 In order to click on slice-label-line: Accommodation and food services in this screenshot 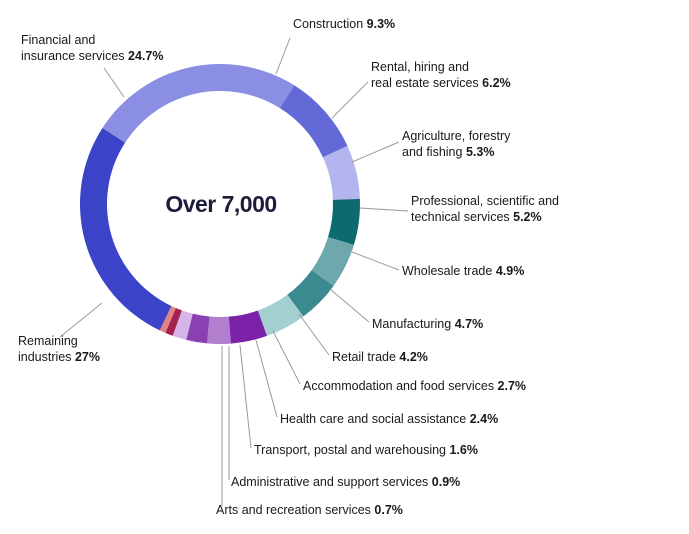, I will do `click(400, 386)`.